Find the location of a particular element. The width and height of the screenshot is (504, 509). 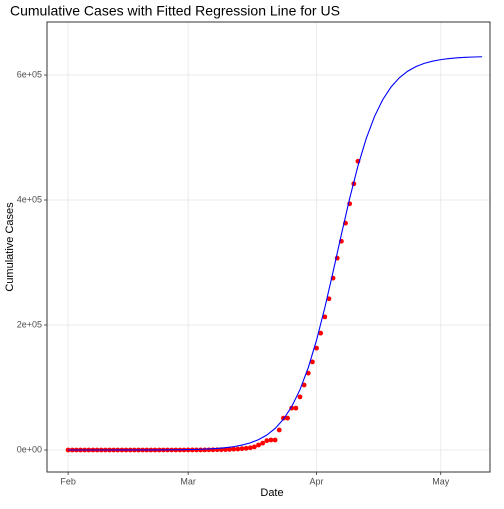

x-tick-label: May is located at coordinates (441, 481).